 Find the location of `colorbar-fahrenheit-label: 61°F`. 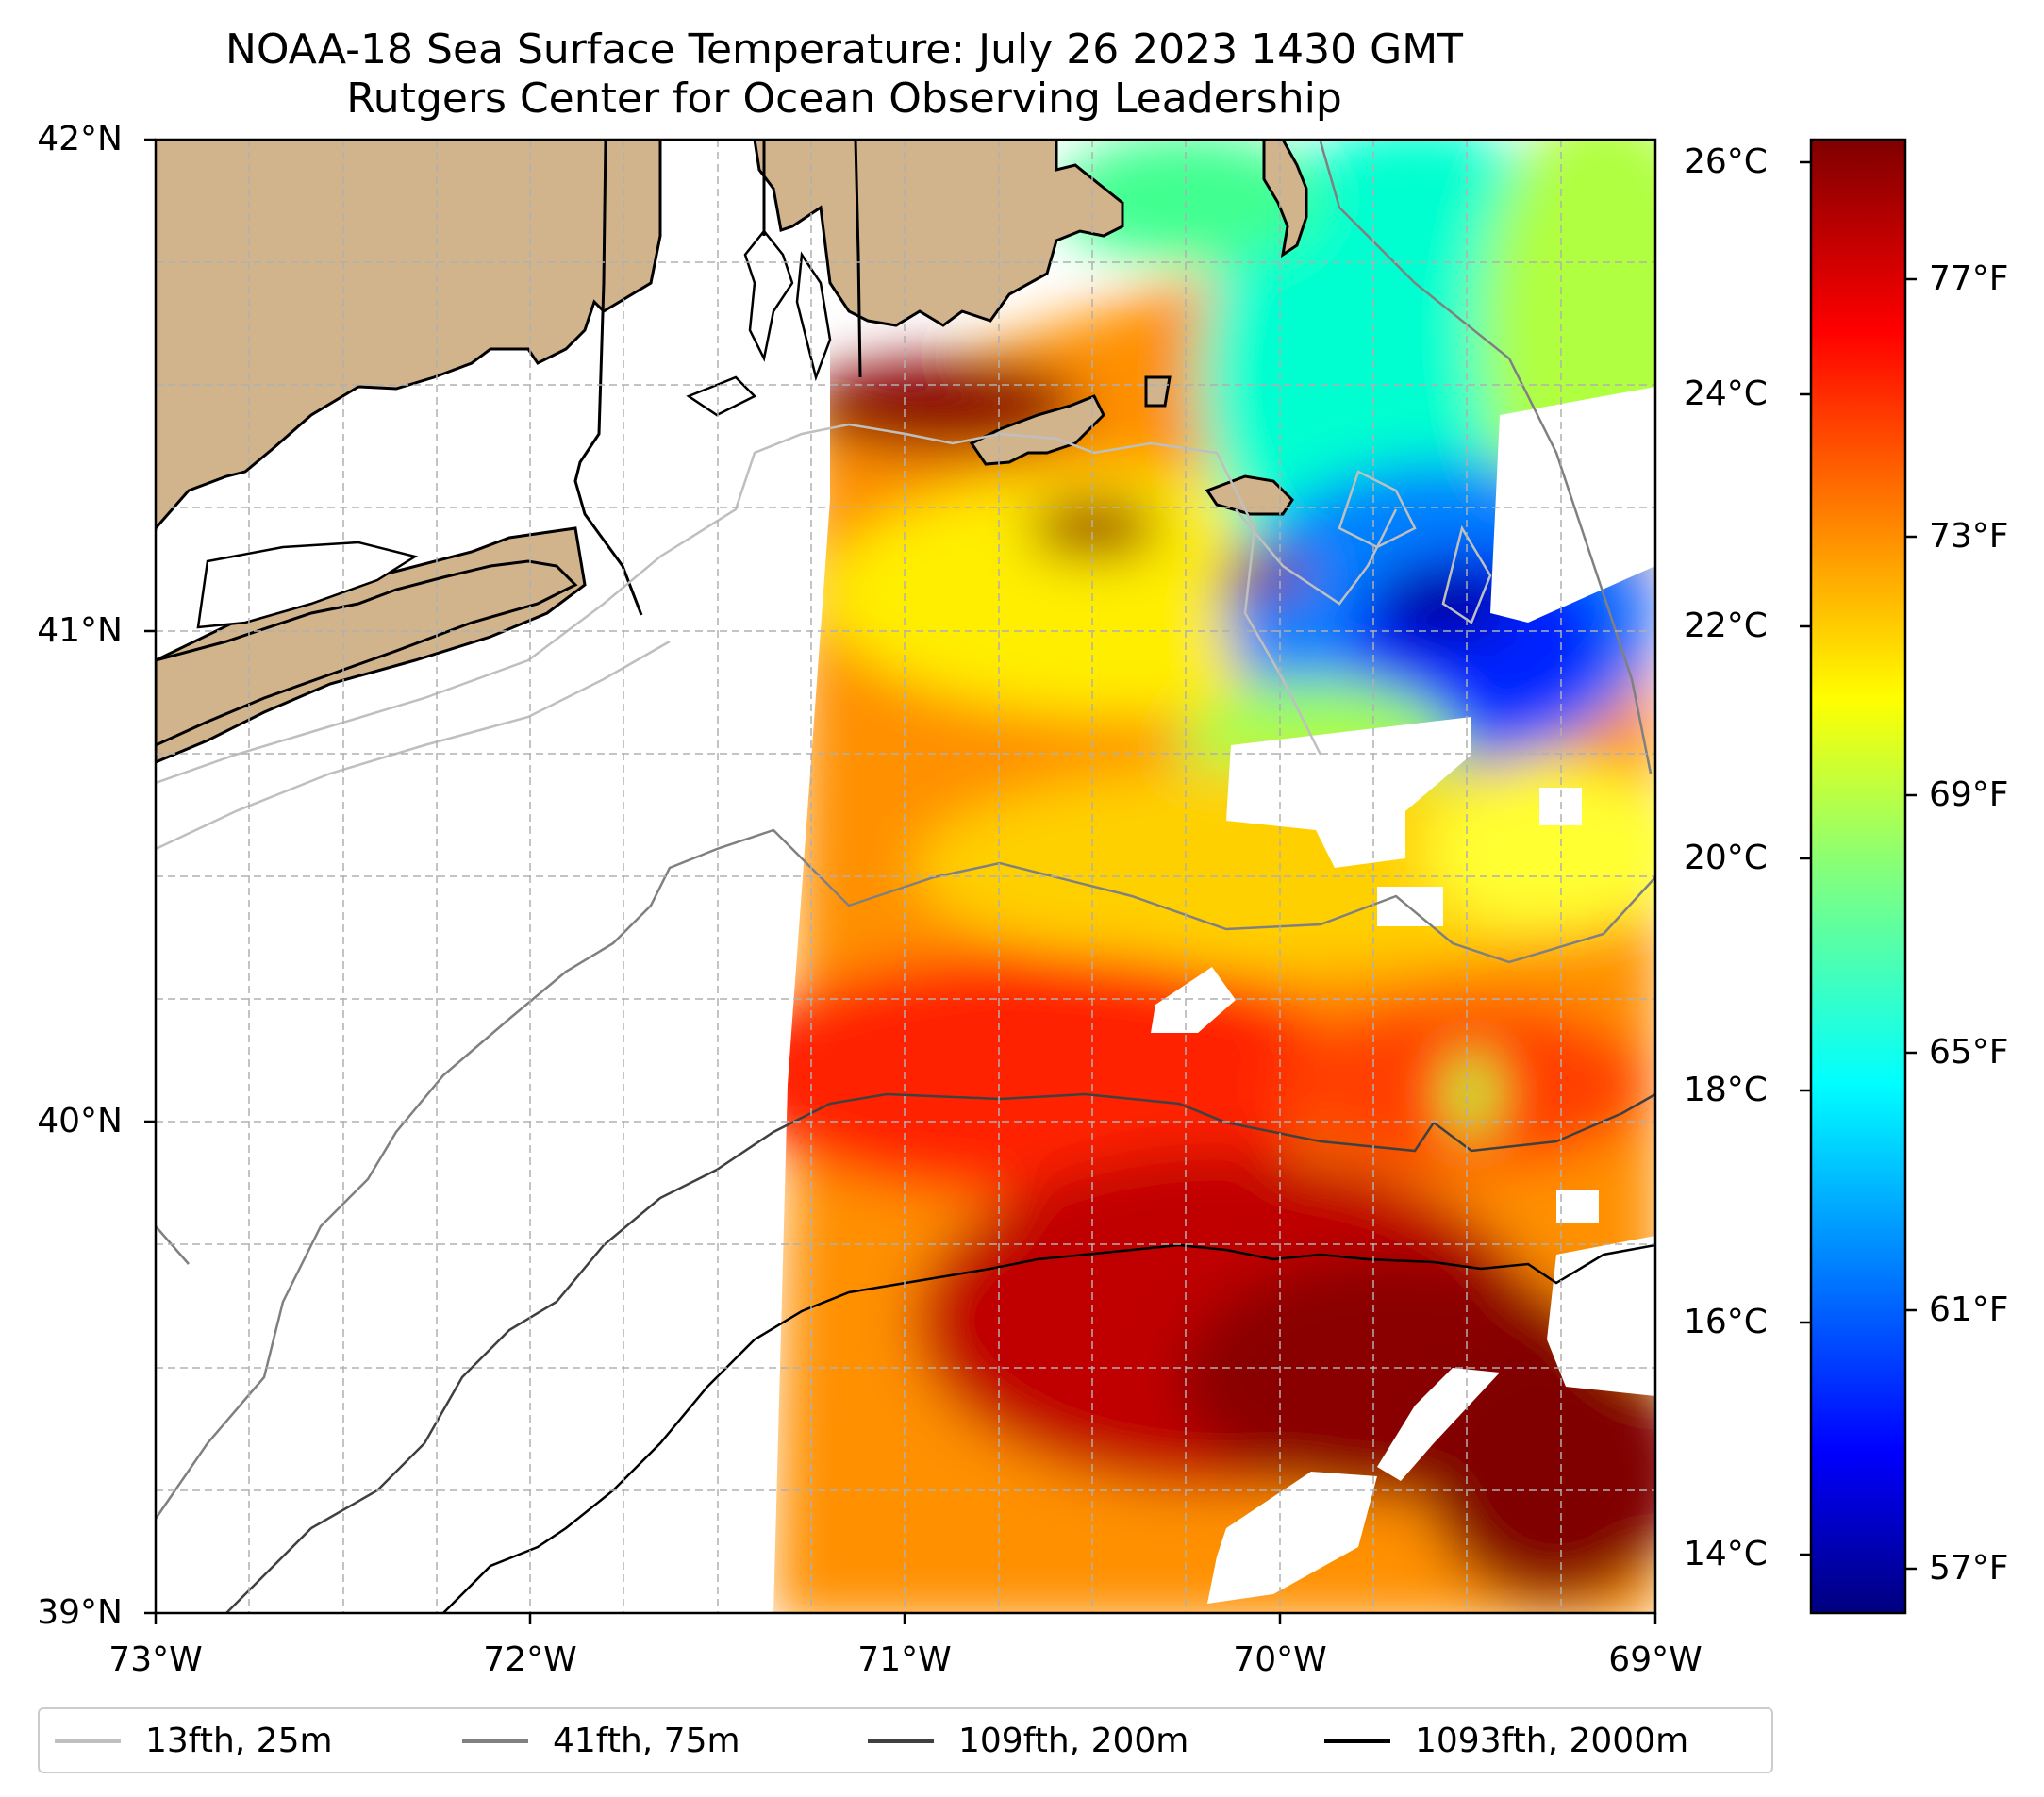

colorbar-fahrenheit-label: 61°F is located at coordinates (1969, 1309).